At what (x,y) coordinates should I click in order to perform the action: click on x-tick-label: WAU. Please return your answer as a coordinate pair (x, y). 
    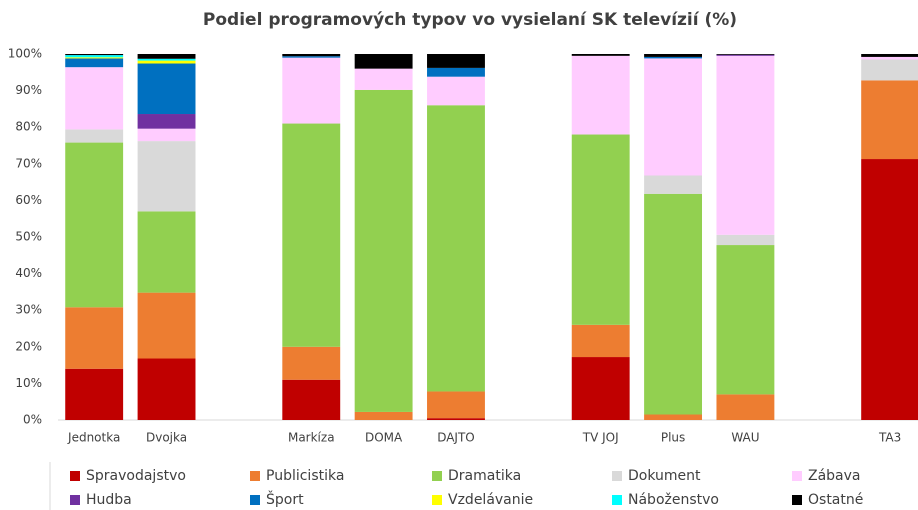
    Looking at the image, I should click on (745, 438).